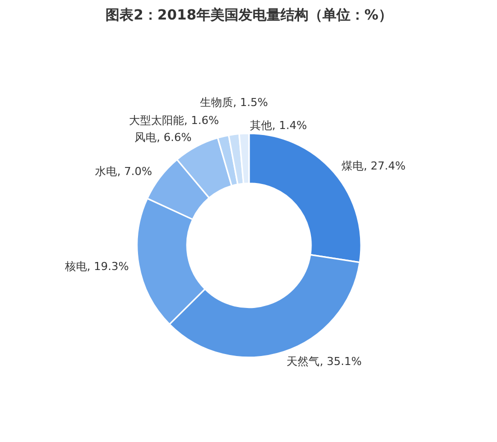  Describe the element at coordinates (174, 120) in the screenshot. I see `slice-label: 大型太阳能, 1.6%` at that location.